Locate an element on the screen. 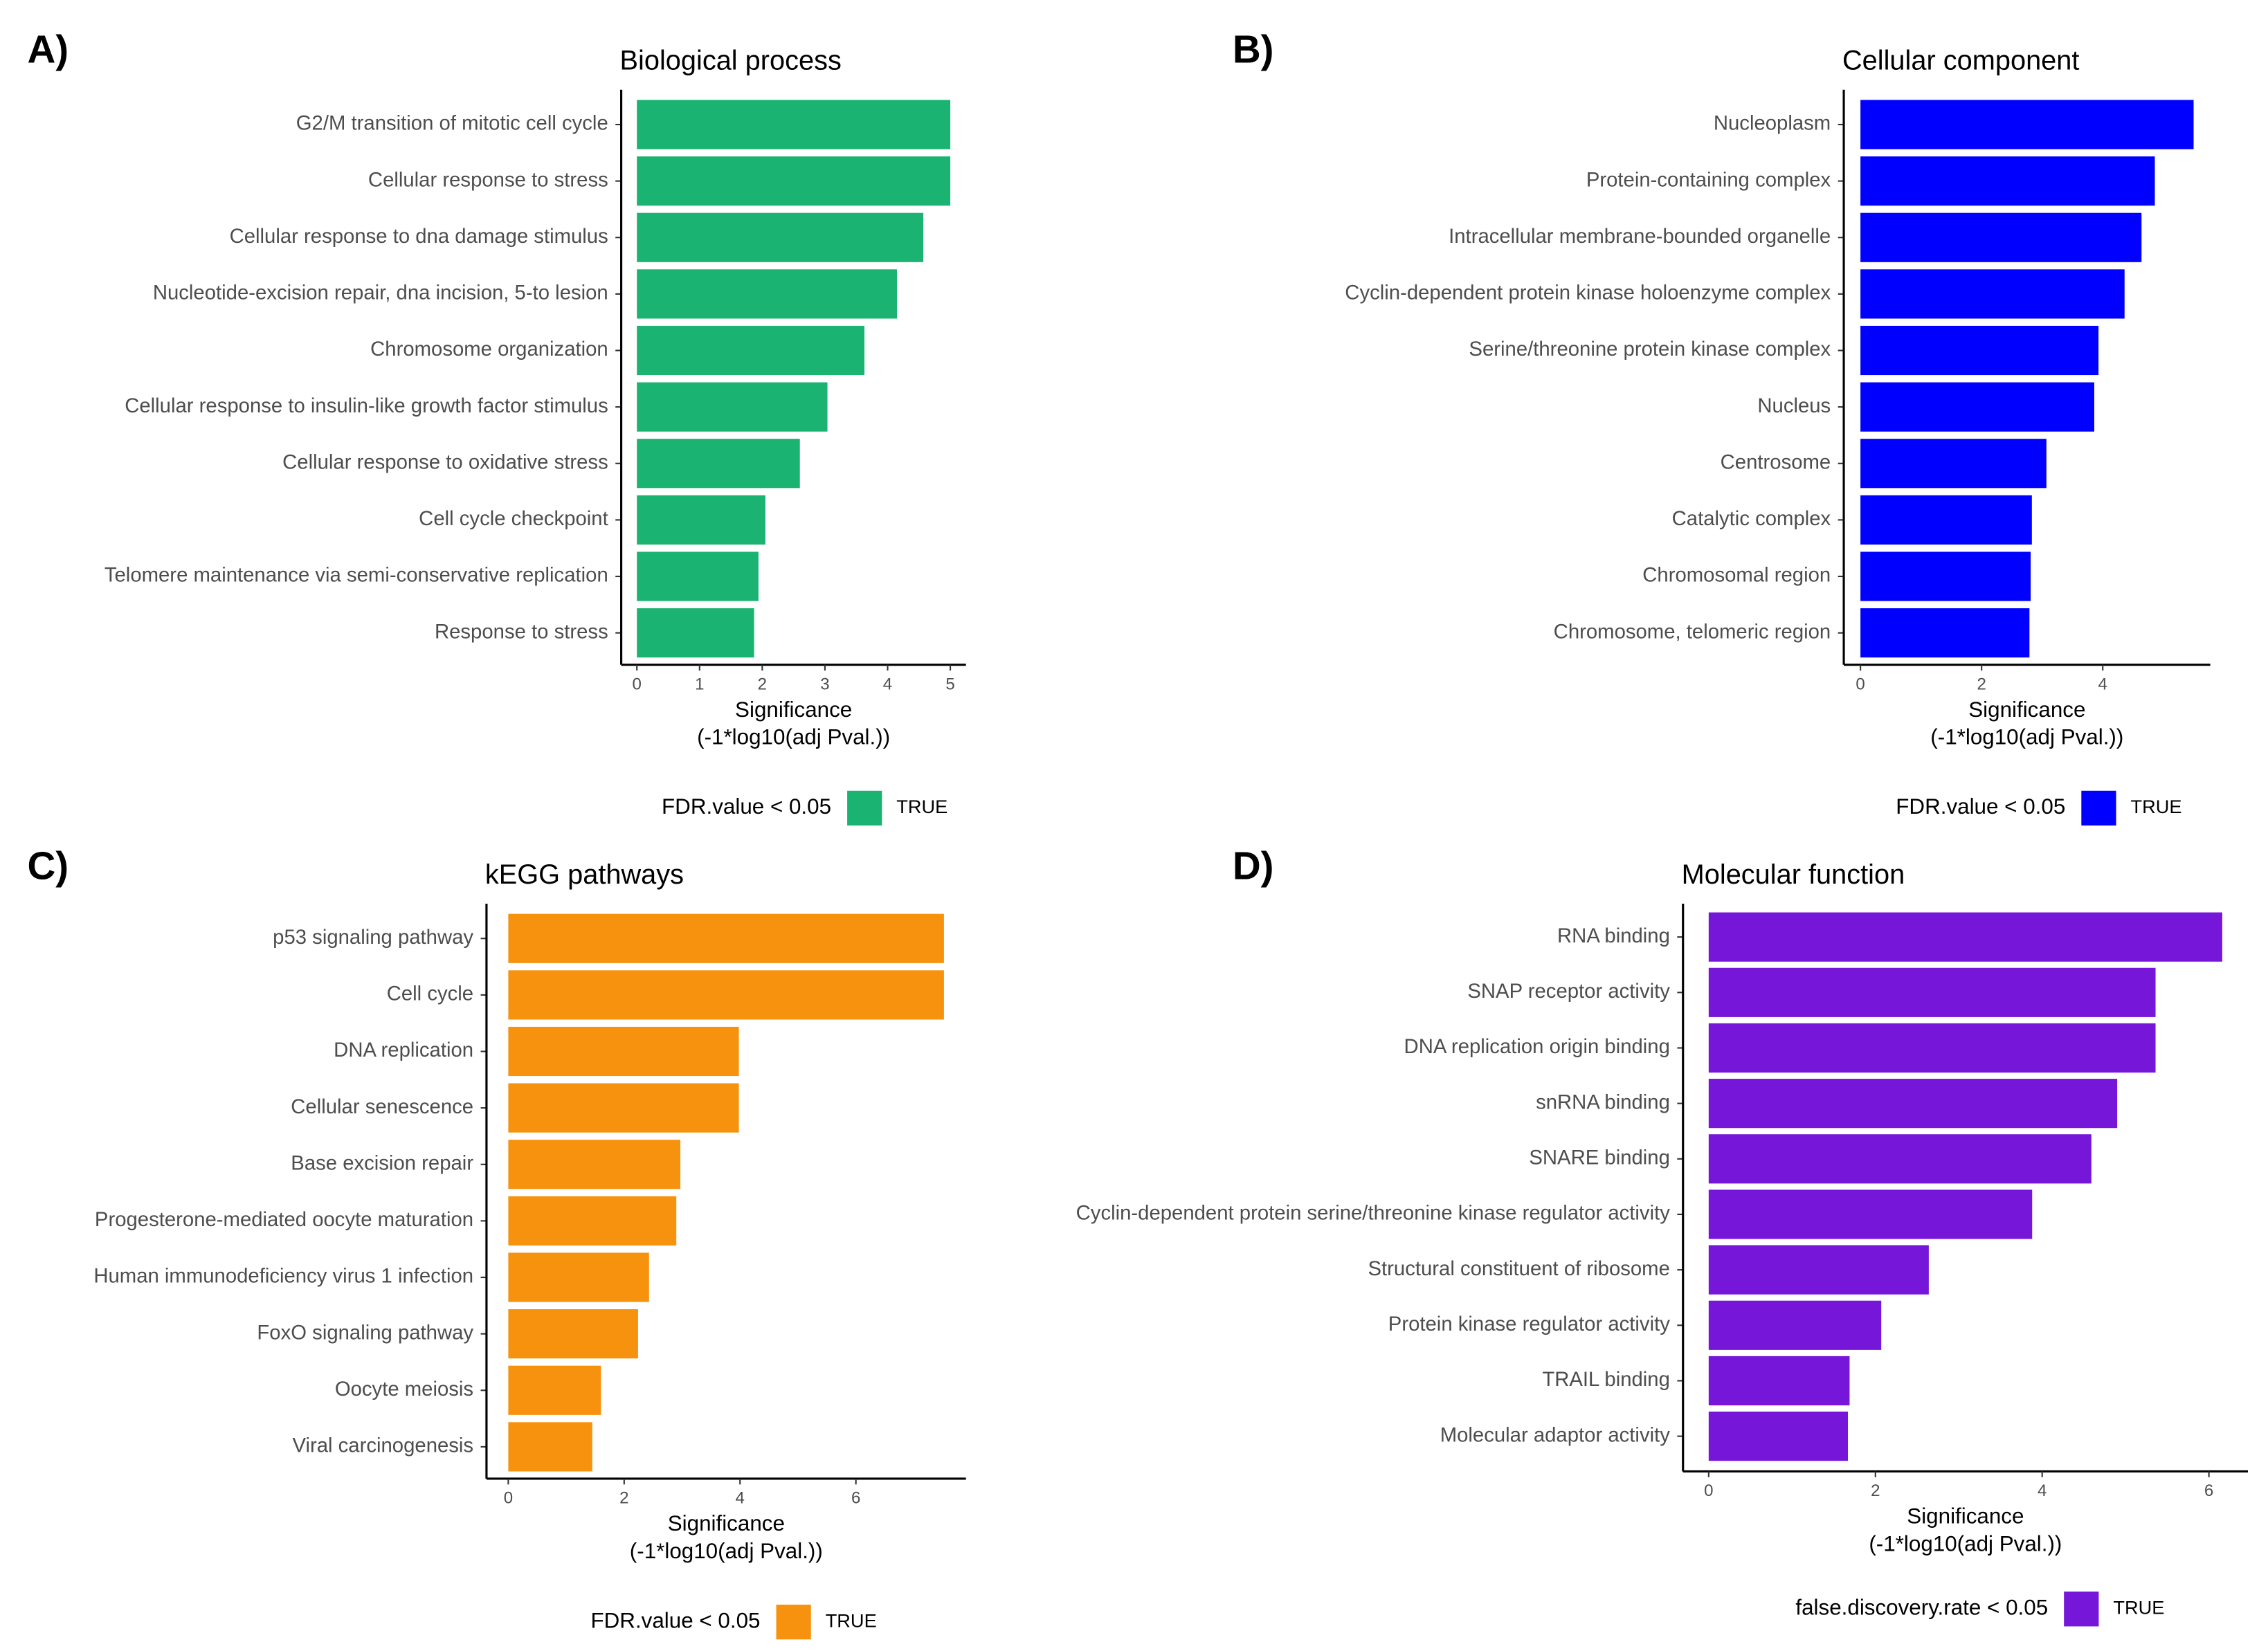 The width and height of the screenshot is (2268, 1651). chart-title: Biological process is located at coordinates (730, 60).